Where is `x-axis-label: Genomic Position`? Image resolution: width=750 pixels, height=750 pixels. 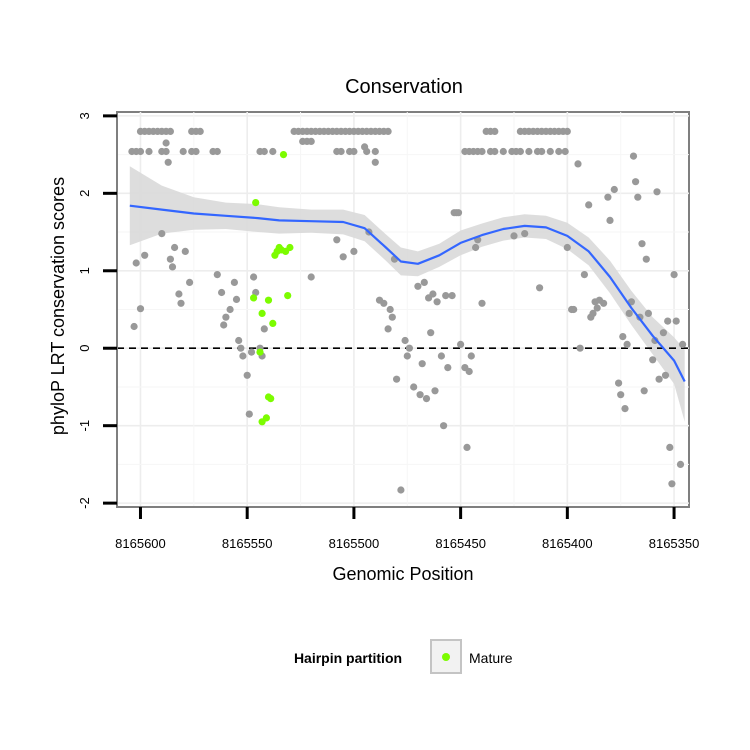 x-axis-label: Genomic Position is located at coordinates (402, 574).